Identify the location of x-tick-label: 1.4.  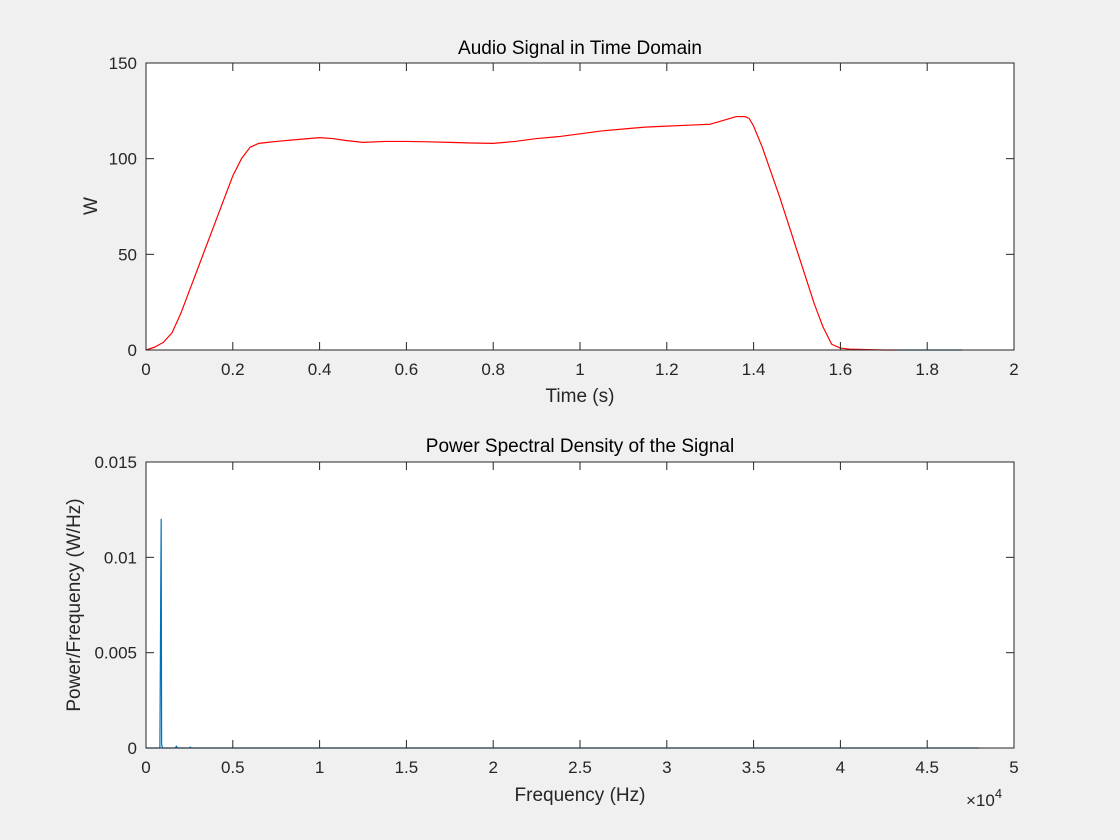
(754, 369).